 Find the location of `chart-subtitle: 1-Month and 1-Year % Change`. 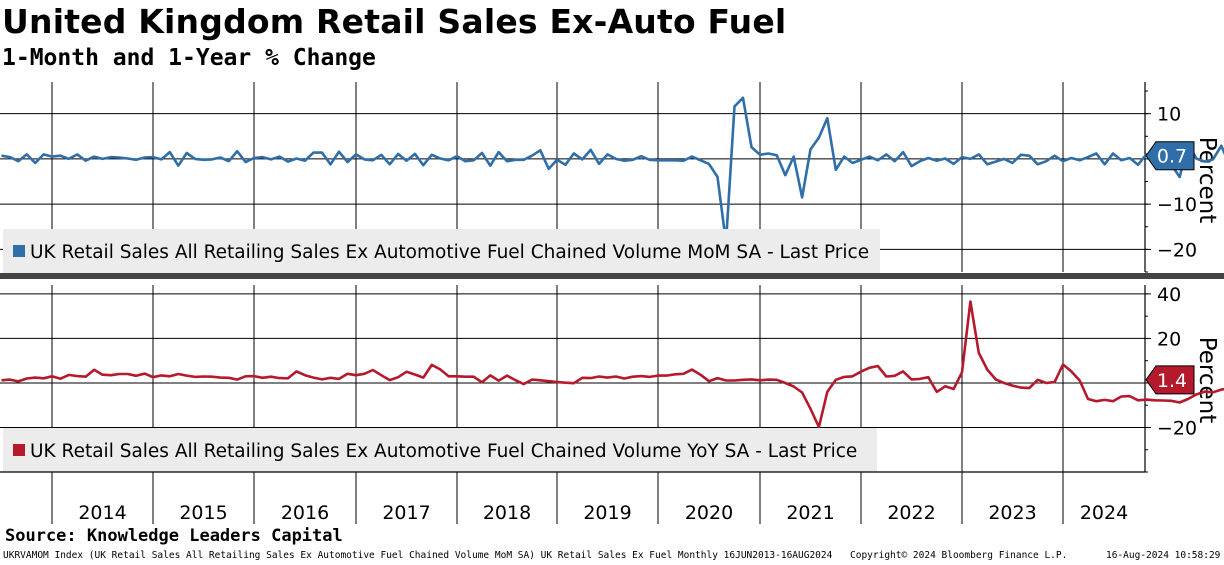

chart-subtitle: 1-Month and 1-Year % Change is located at coordinates (189, 58).